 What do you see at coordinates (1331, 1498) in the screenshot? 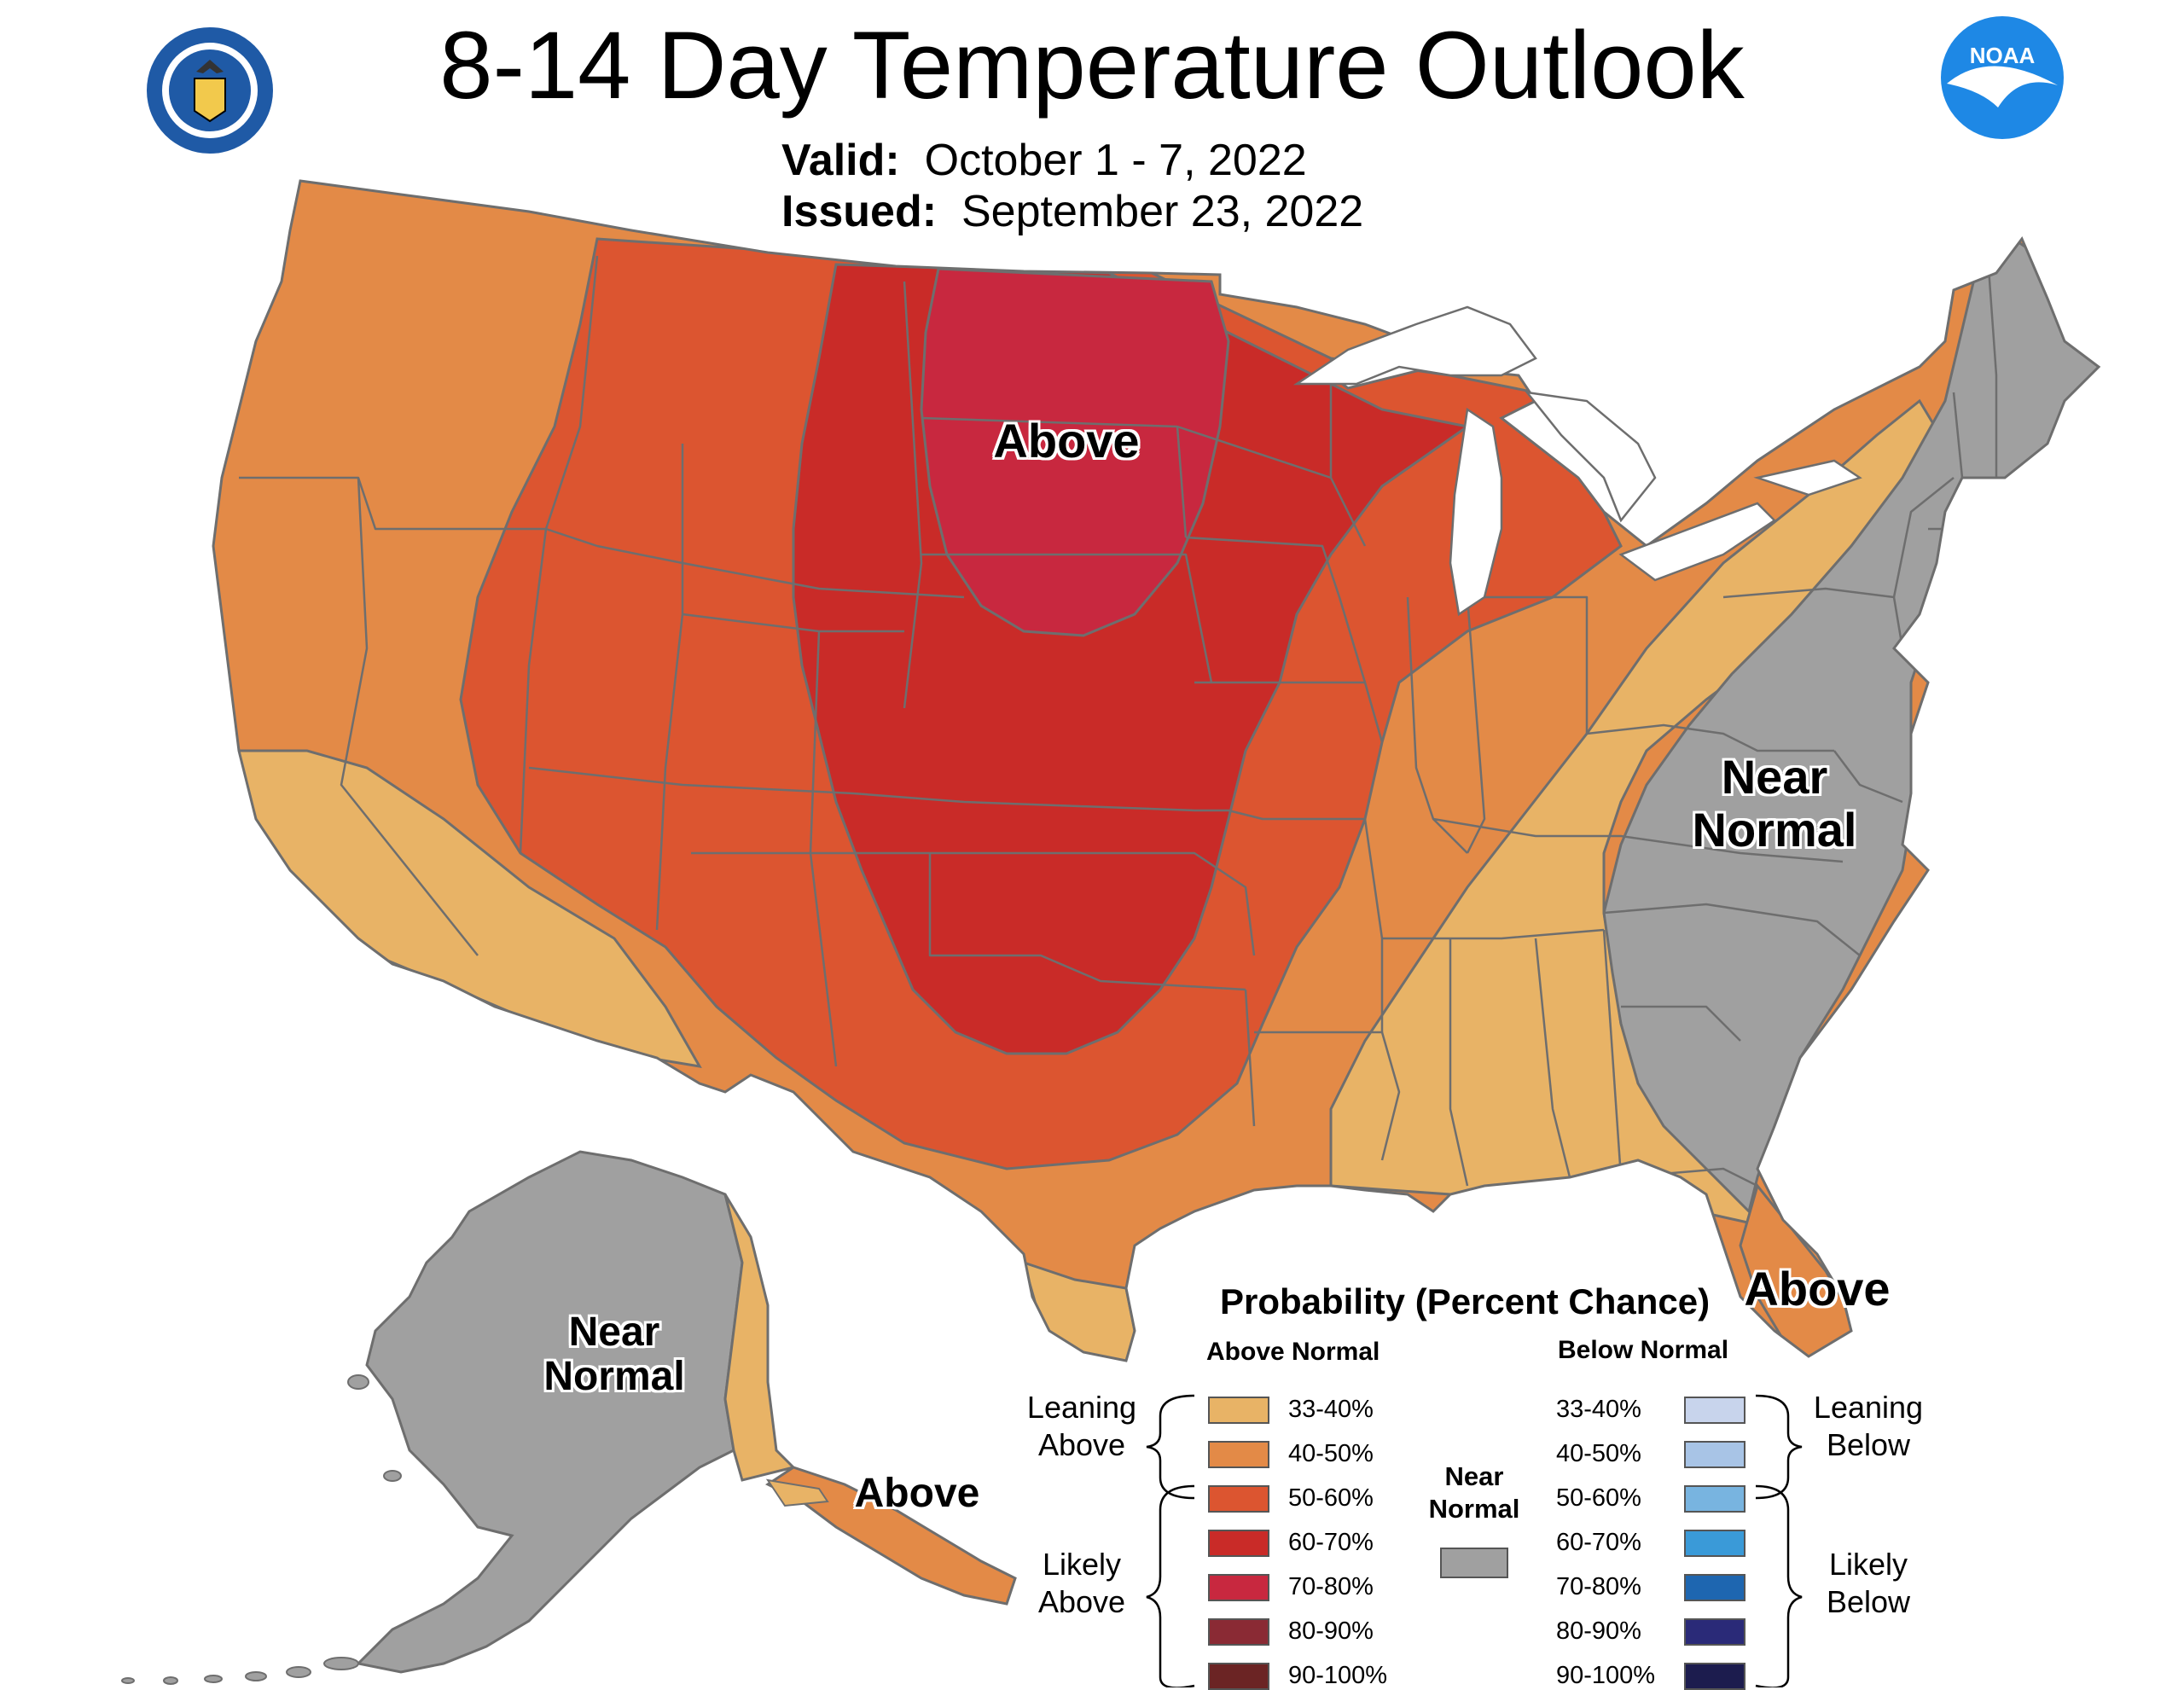
I see `legend-above-range: 50-60%` at bounding box center [1331, 1498].